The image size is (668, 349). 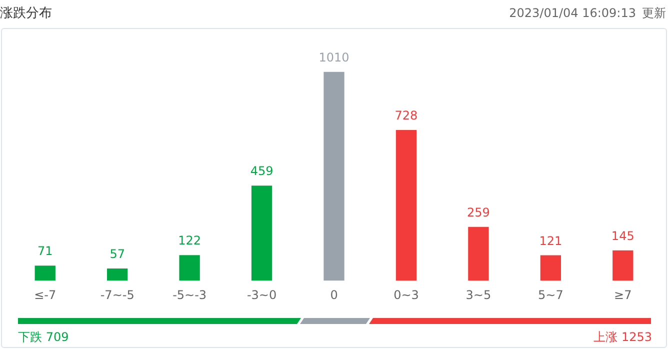 What do you see at coordinates (261, 295) in the screenshot?
I see `x-tick-label: -3~0` at bounding box center [261, 295].